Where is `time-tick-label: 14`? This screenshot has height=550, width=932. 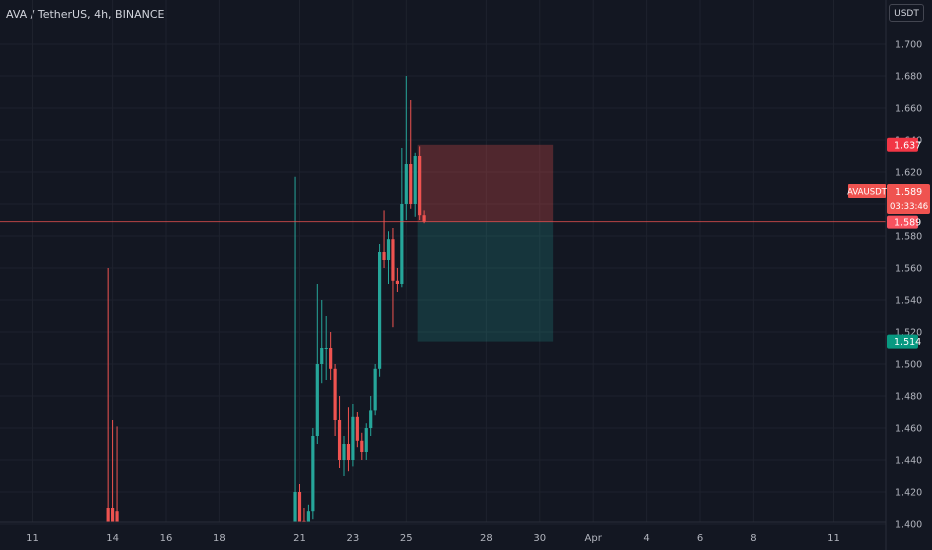 time-tick-label: 14 is located at coordinates (112, 538).